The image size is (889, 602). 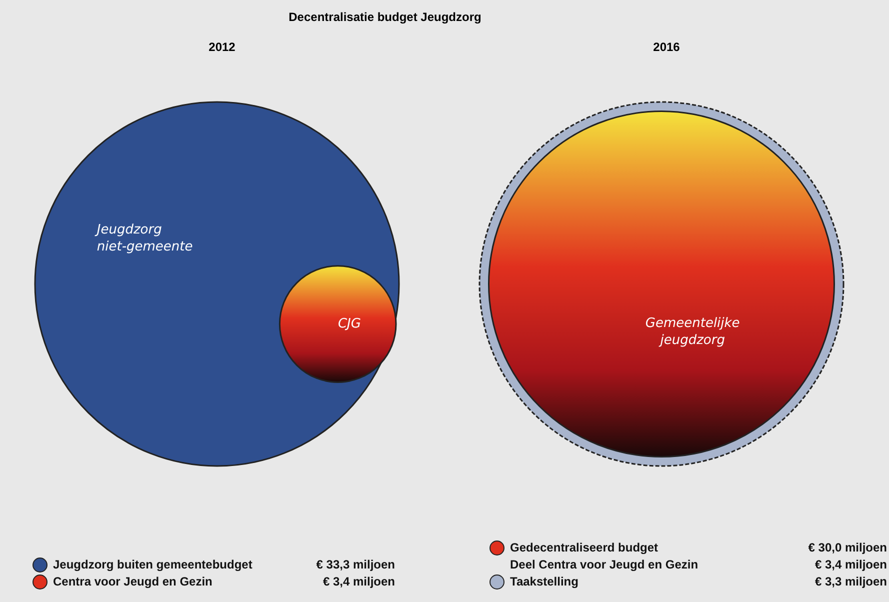 I want to click on text: 2012, so click(x=222, y=47).